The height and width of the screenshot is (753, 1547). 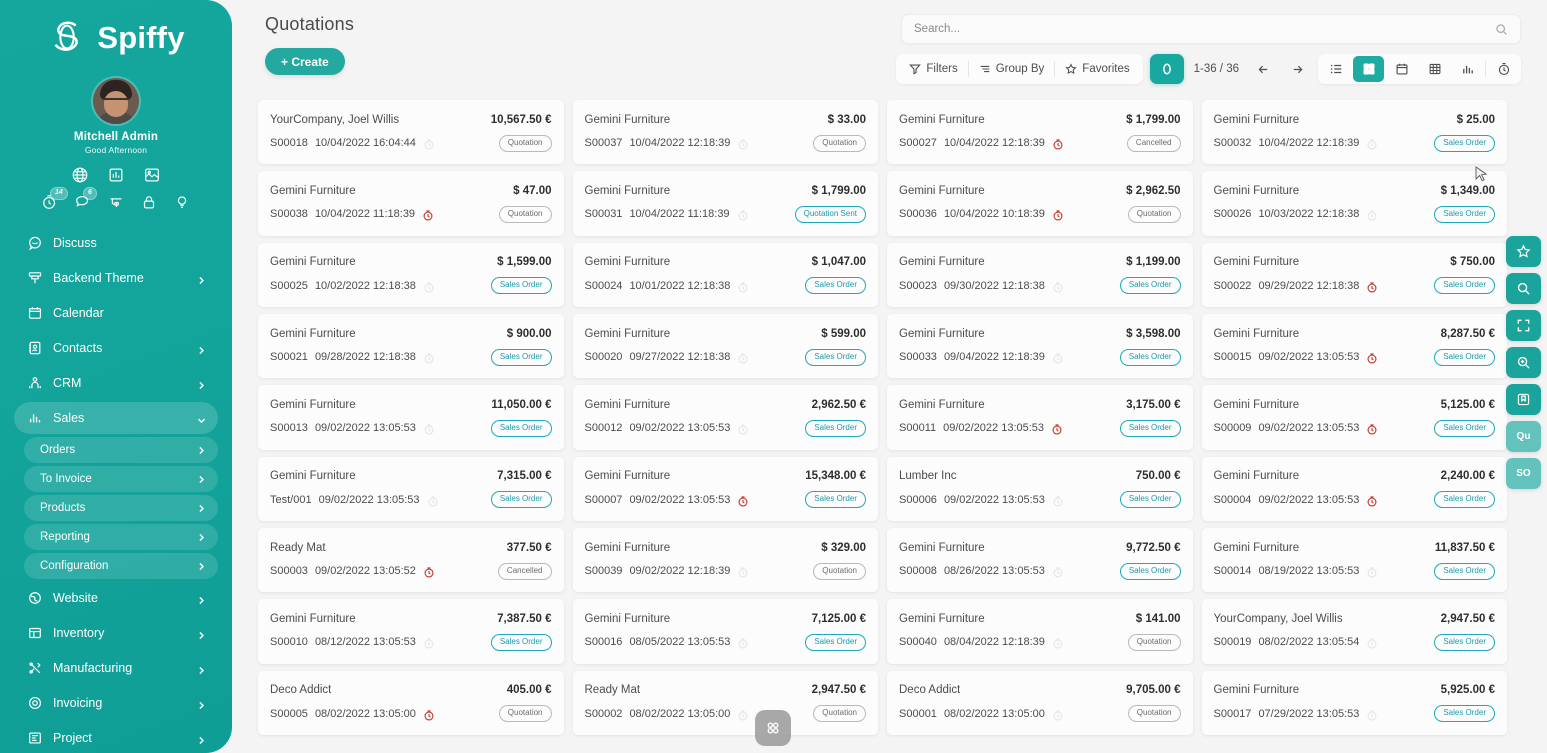 I want to click on zoom-in-icon, so click(x=1523, y=362).